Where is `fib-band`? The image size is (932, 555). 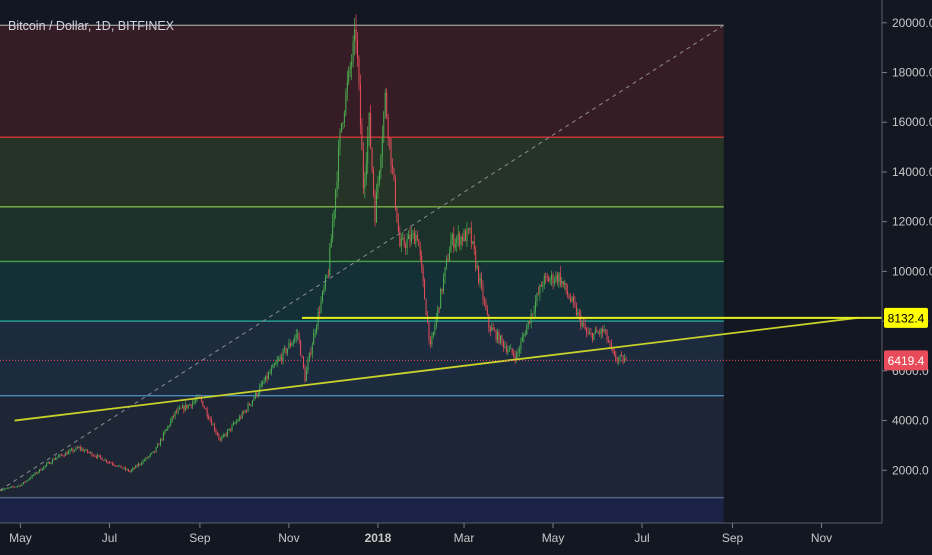
fib-band is located at coordinates (362, 291).